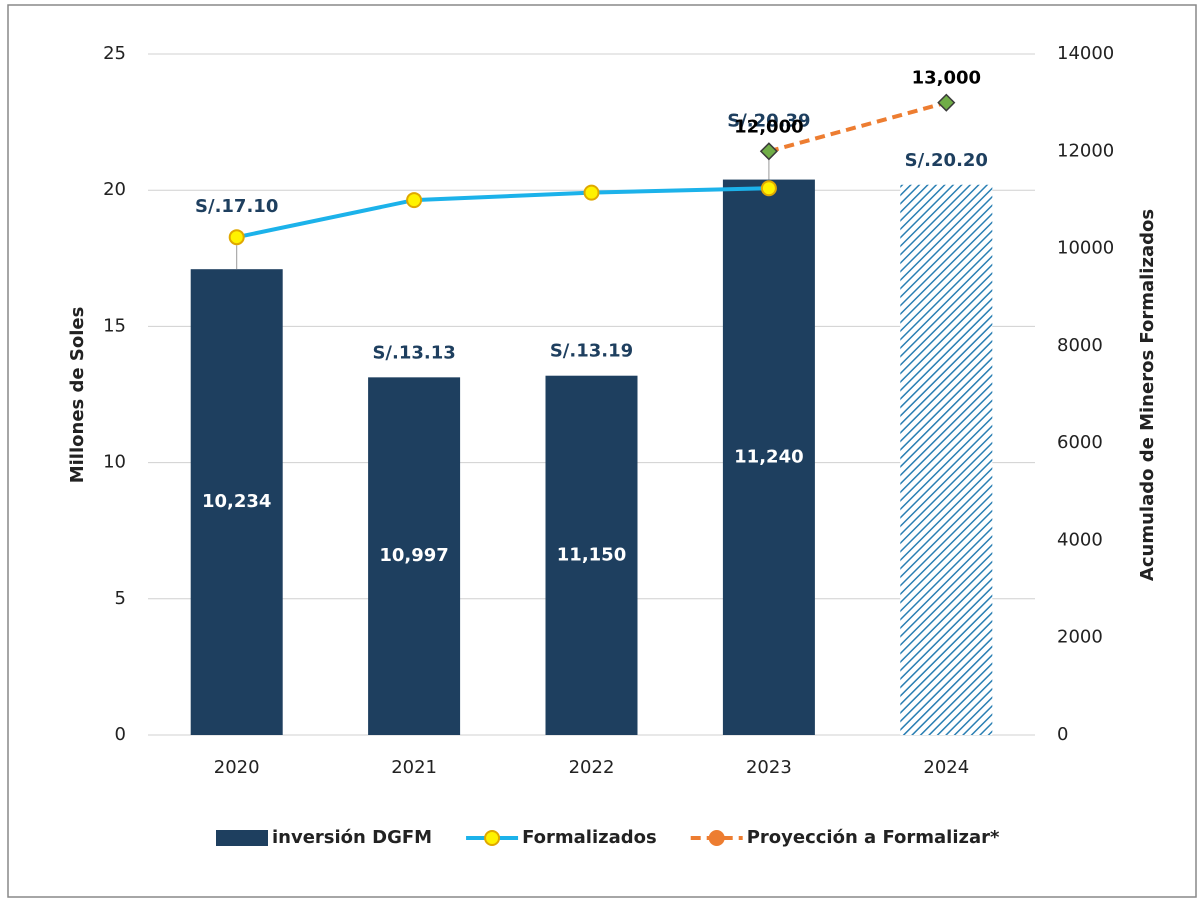 The image size is (1204, 902). I want to click on legend-label: inversión DGFM, so click(352, 837).